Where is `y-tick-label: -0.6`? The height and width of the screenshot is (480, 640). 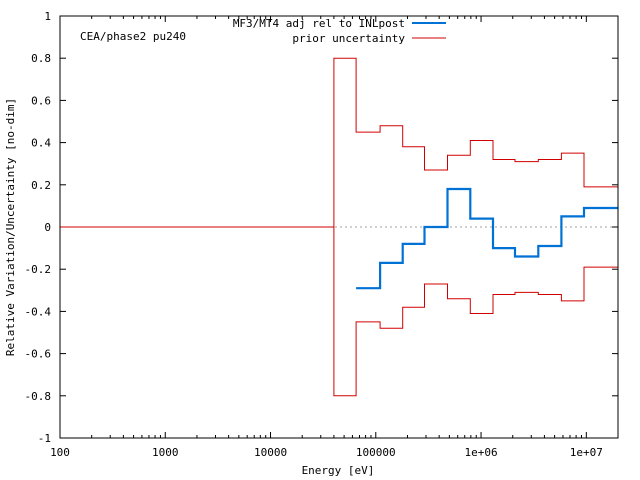
y-tick-label: -0.6 is located at coordinates (38, 354).